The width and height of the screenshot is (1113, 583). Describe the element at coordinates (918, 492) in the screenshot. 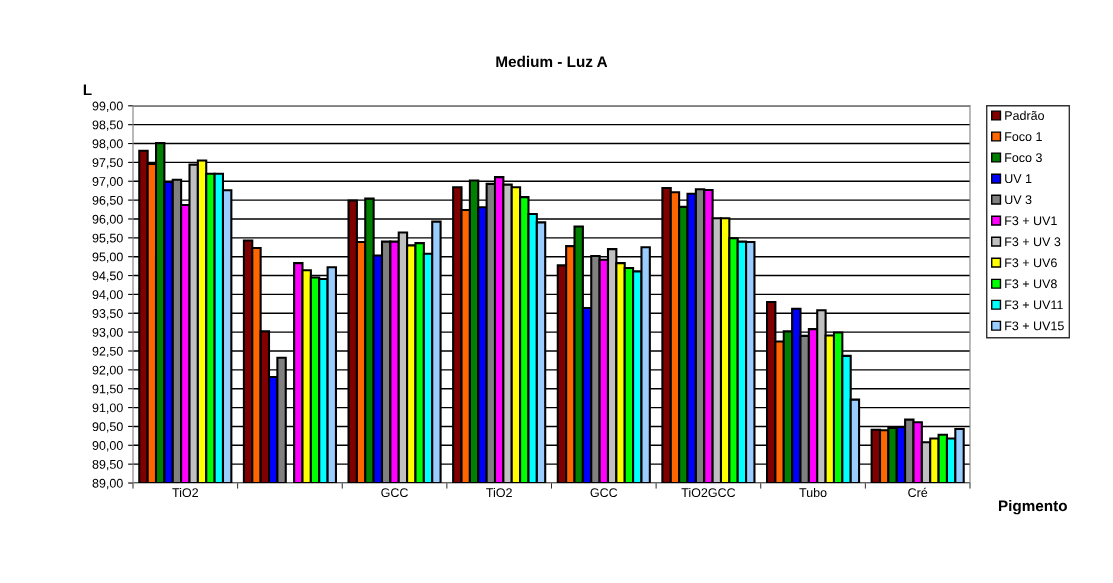

I see `x-tick-label: Cré` at that location.